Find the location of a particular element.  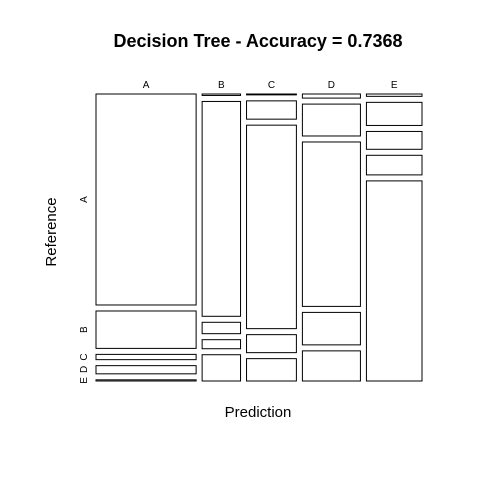

tile-pred-E-ref-C is located at coordinates (394, 140).